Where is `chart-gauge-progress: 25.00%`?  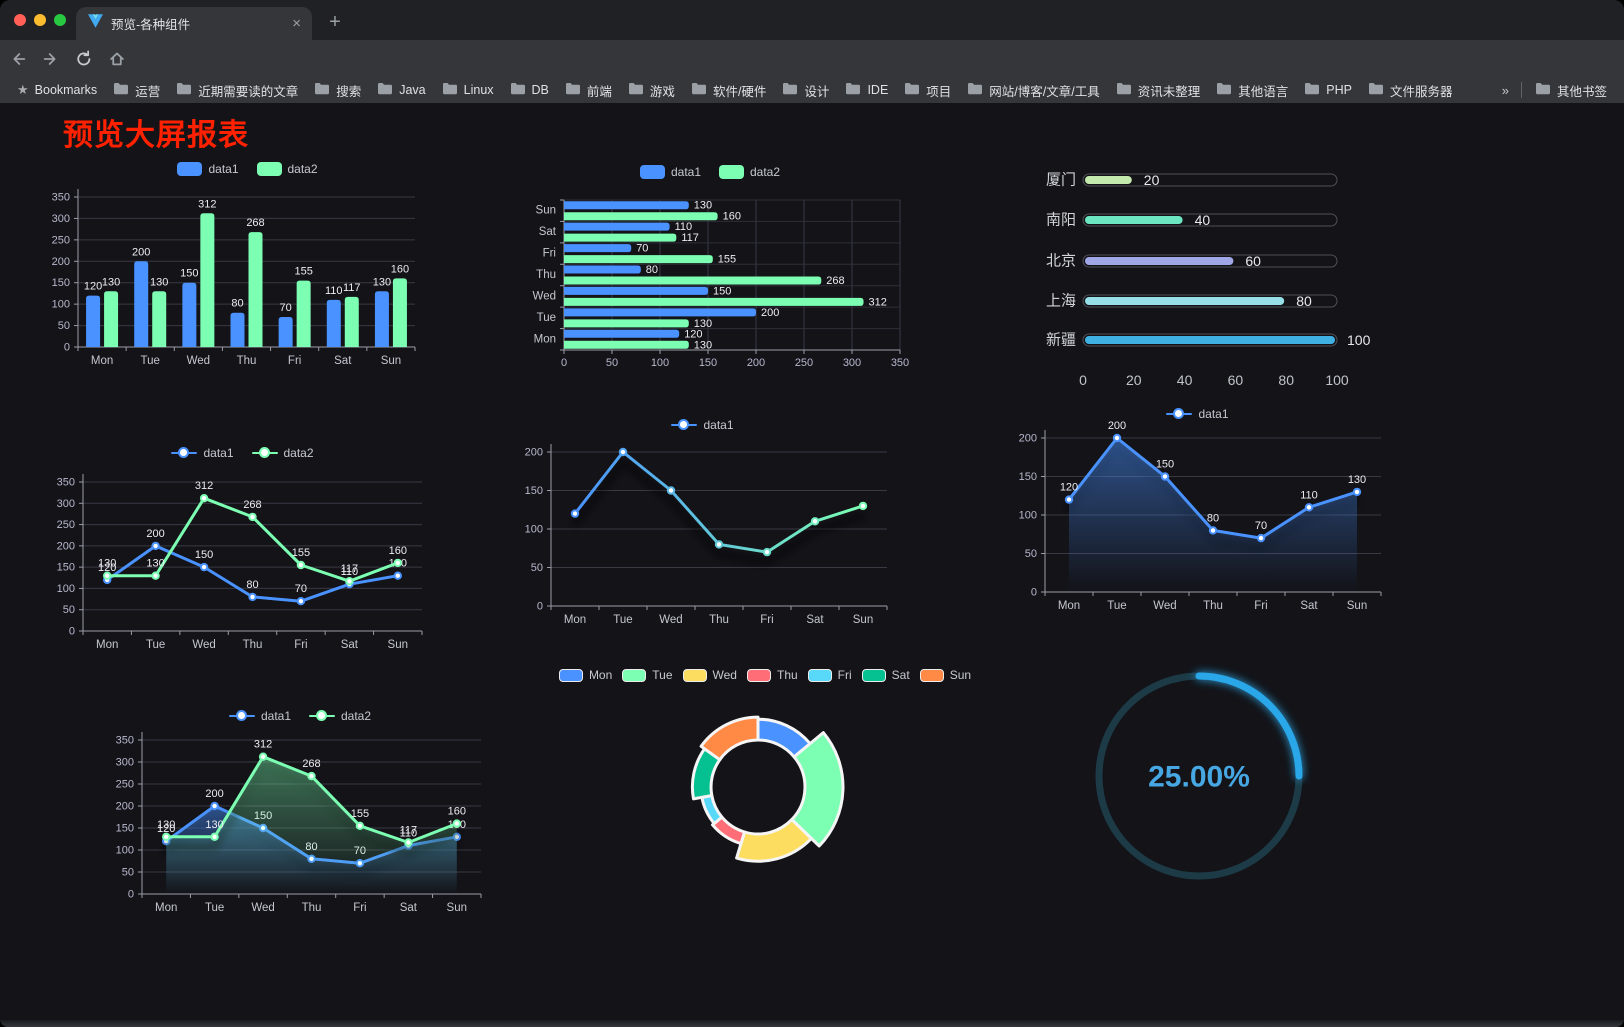
chart-gauge-progress: 25.00% is located at coordinates (1200, 780).